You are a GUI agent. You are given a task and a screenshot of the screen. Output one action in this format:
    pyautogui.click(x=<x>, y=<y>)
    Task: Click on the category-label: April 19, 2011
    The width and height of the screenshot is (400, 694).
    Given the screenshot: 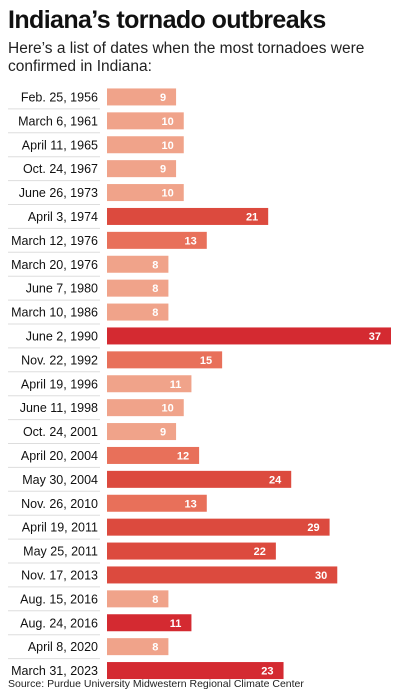 What is the action you would take?
    pyautogui.click(x=60, y=528)
    